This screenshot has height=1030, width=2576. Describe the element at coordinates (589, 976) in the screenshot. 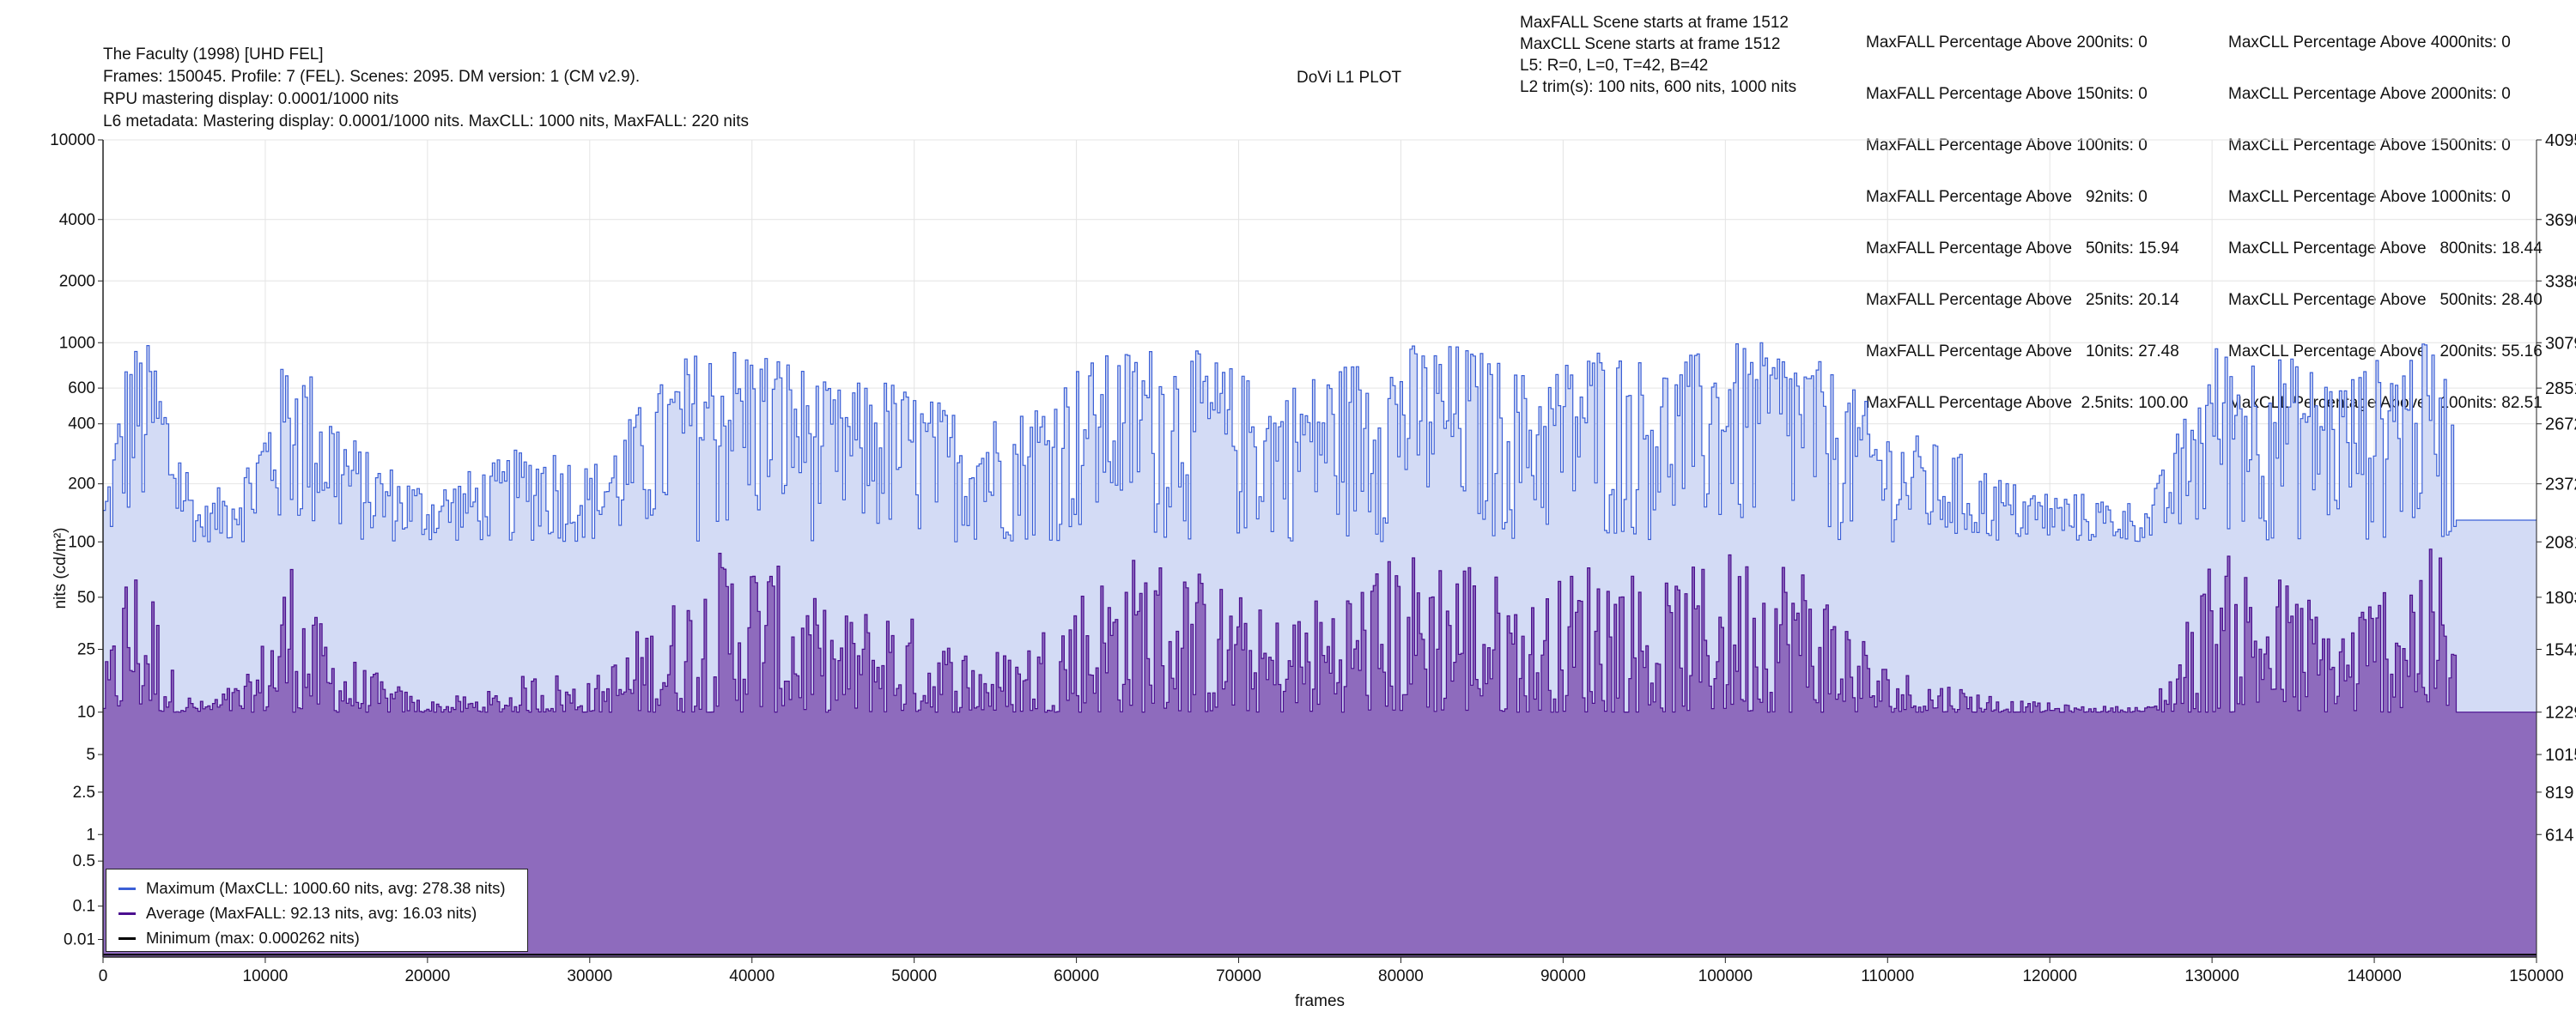

I see `x-tick-label: 30000` at that location.